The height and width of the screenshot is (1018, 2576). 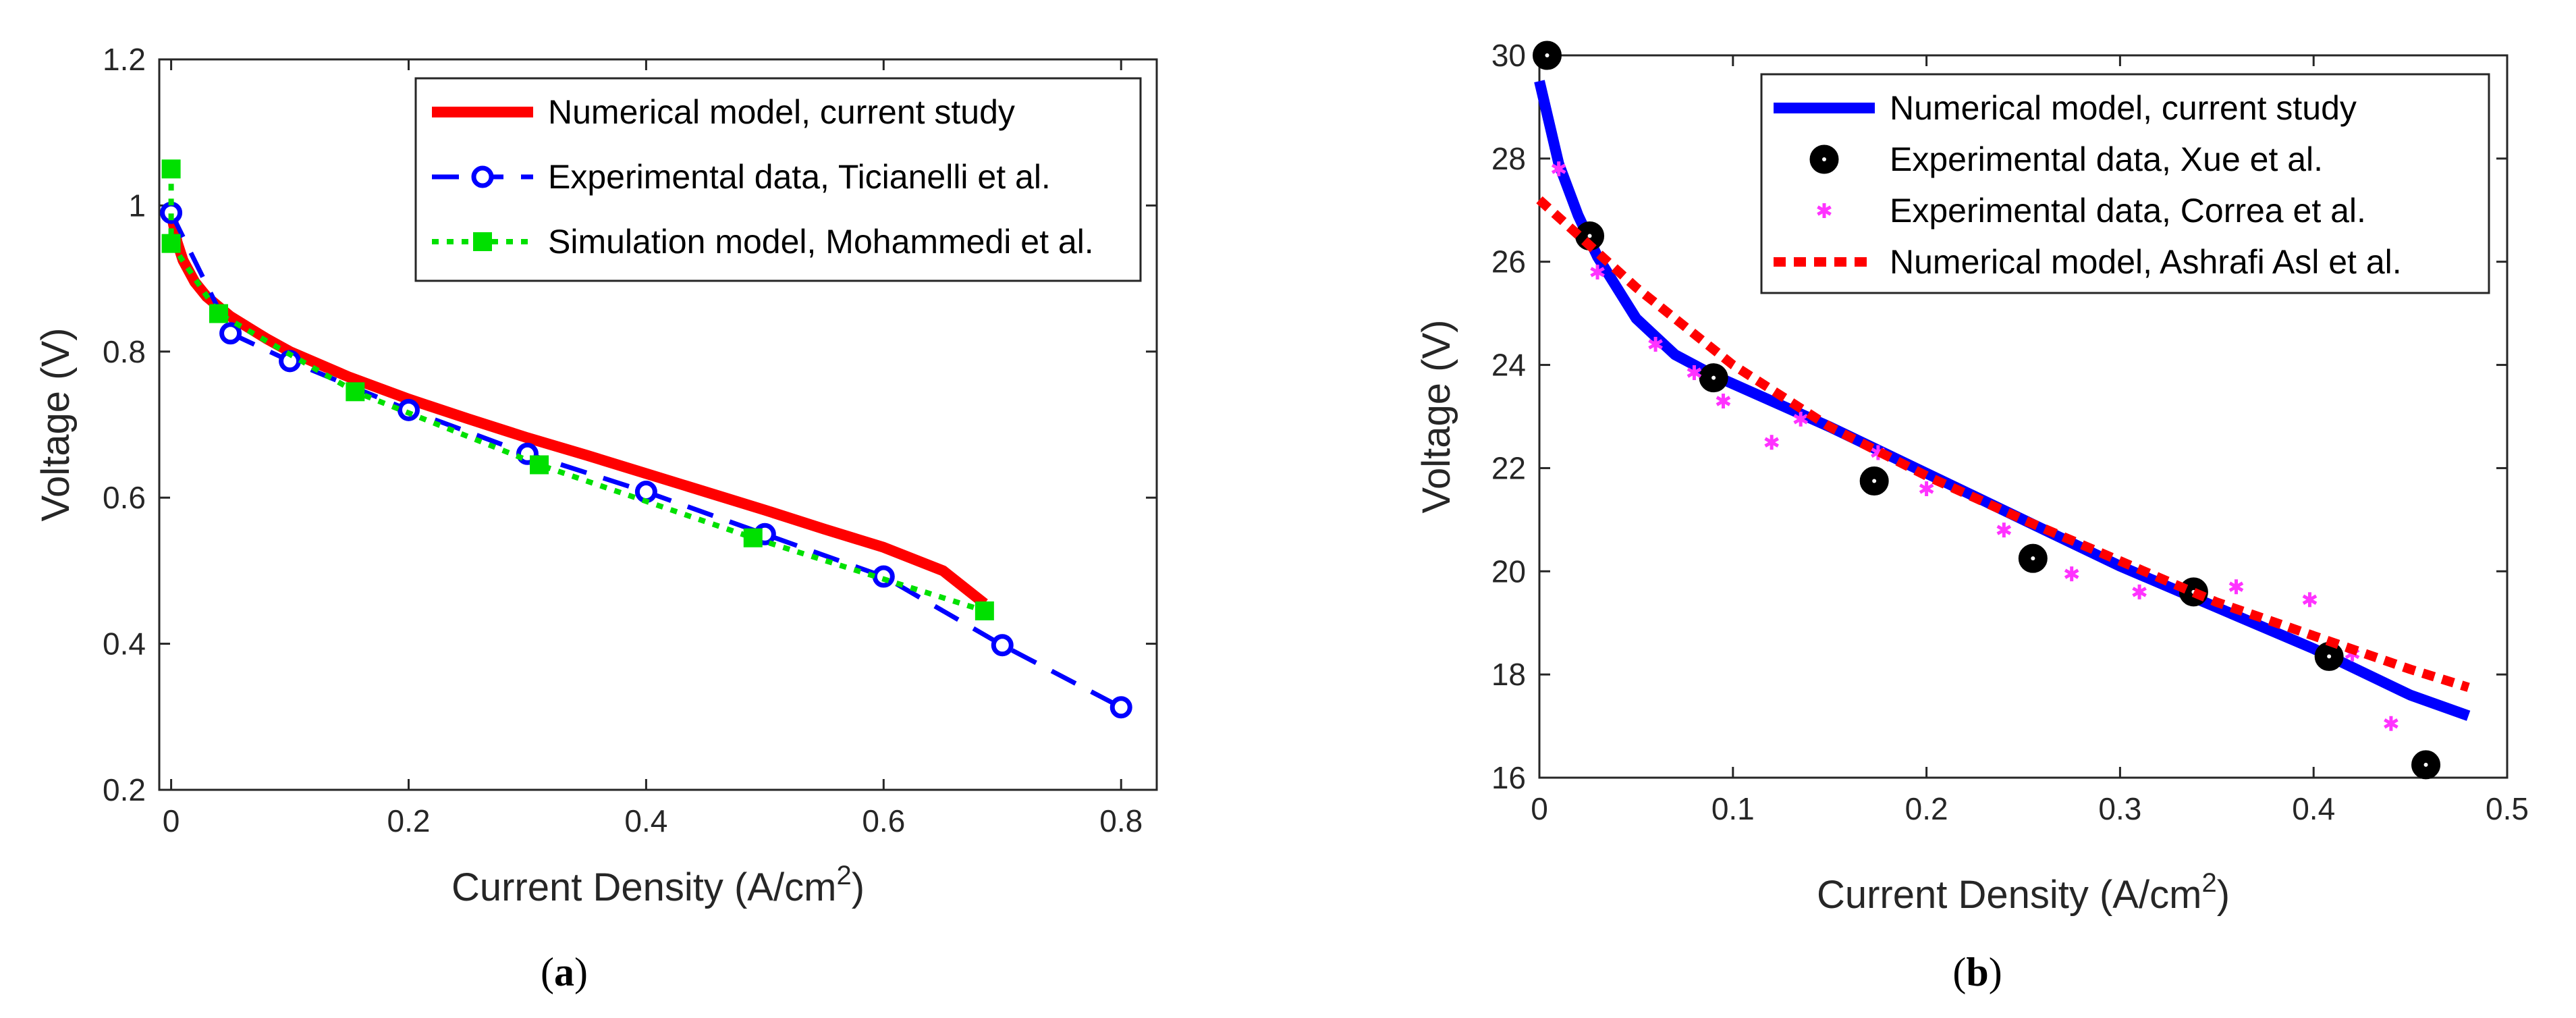 I want to click on panel-a-legend-label: Simulation model, Mohammedi et al., so click(x=821, y=242).